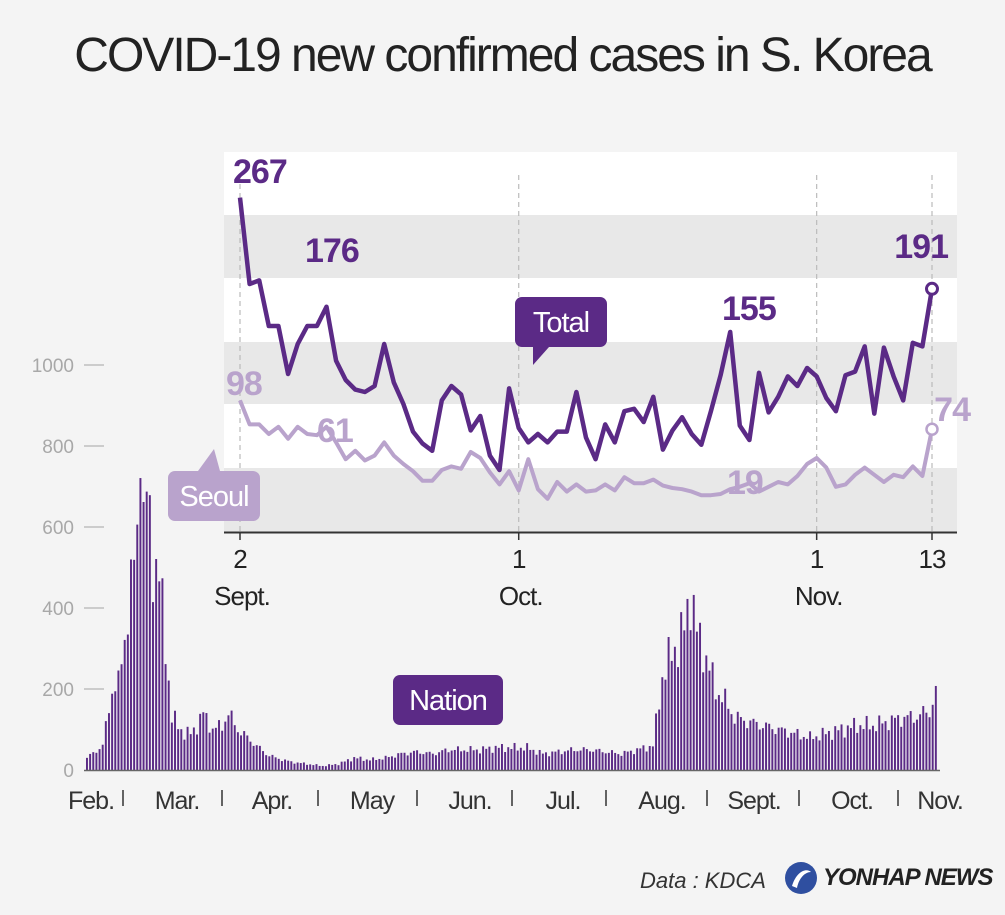 This screenshot has height=915, width=1005. I want to click on inset-x-month-label: Oct., so click(521, 596).